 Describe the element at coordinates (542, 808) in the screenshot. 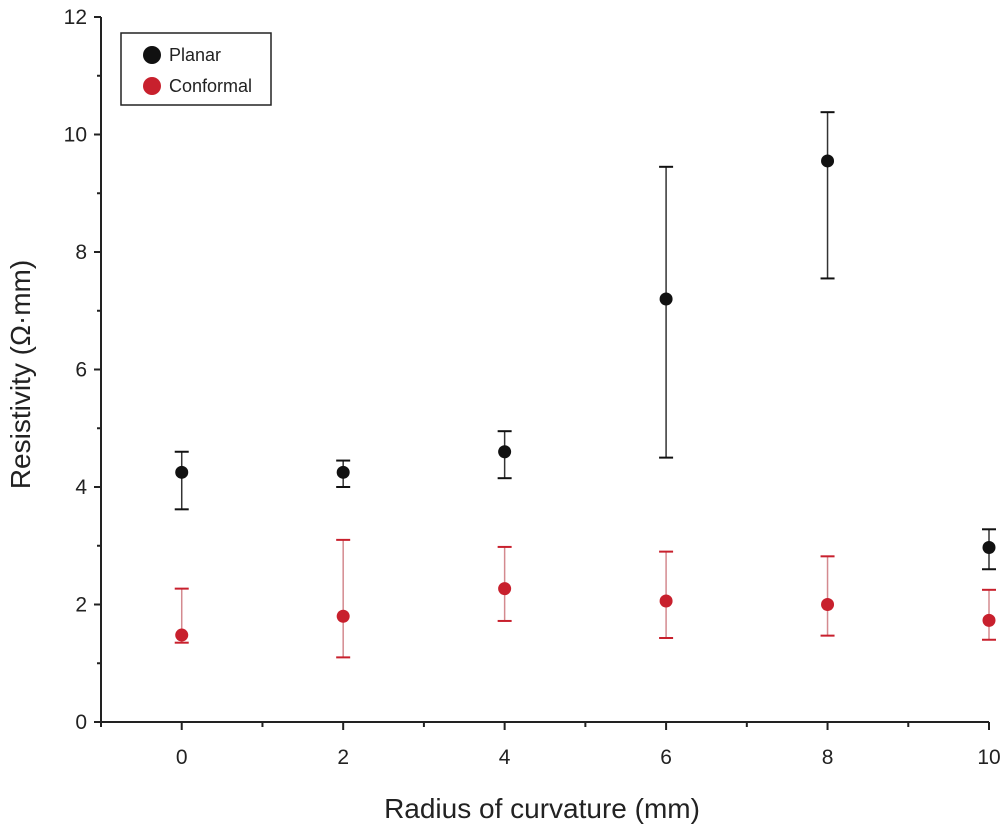

I see `x-axis-label: Radius of curvature (mm)` at that location.